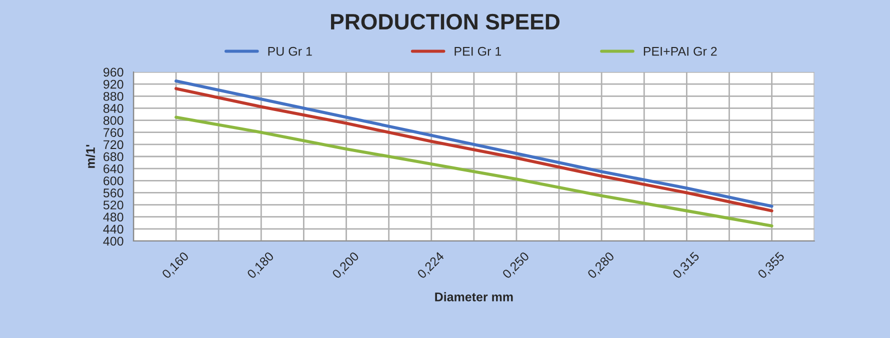 The width and height of the screenshot is (890, 338). What do you see at coordinates (114, 145) in the screenshot?
I see `y-tick-label: 720` at bounding box center [114, 145].